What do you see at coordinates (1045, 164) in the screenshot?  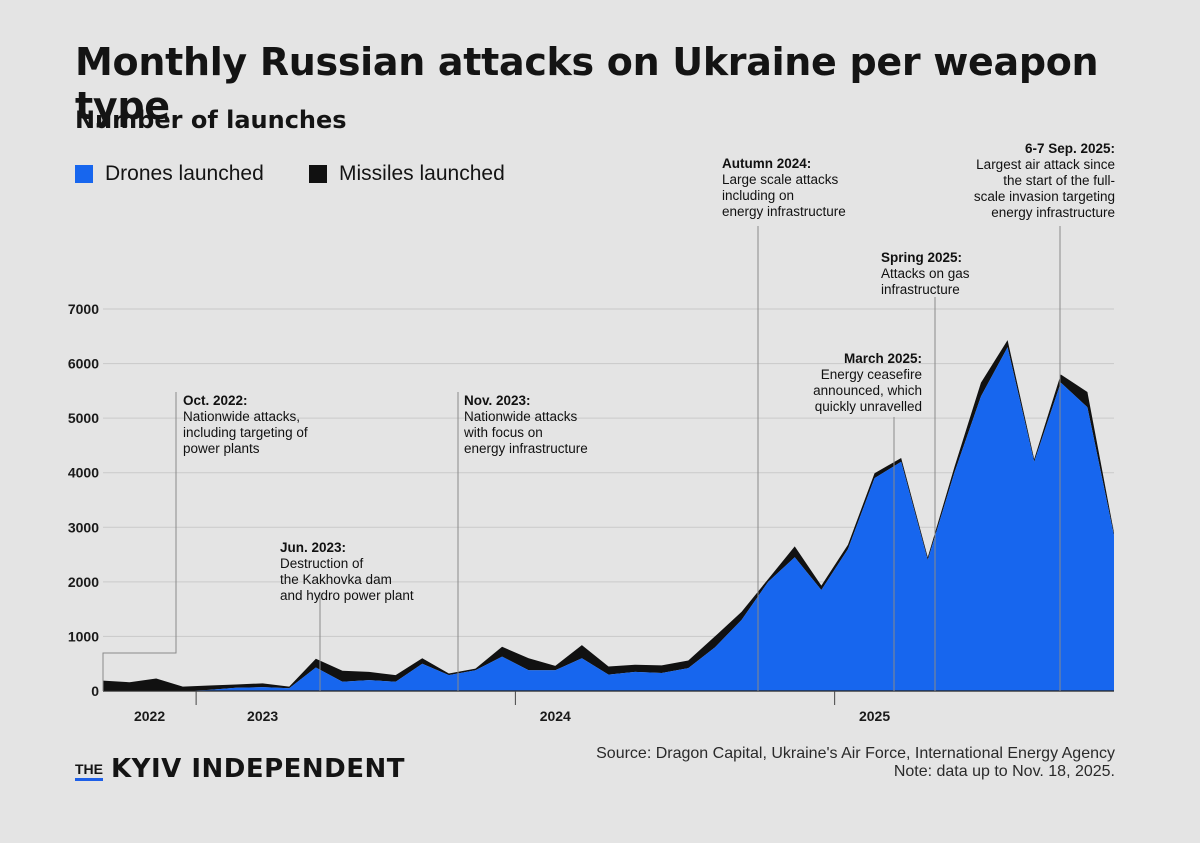 I see `annotation-text: Largest air attack since` at bounding box center [1045, 164].